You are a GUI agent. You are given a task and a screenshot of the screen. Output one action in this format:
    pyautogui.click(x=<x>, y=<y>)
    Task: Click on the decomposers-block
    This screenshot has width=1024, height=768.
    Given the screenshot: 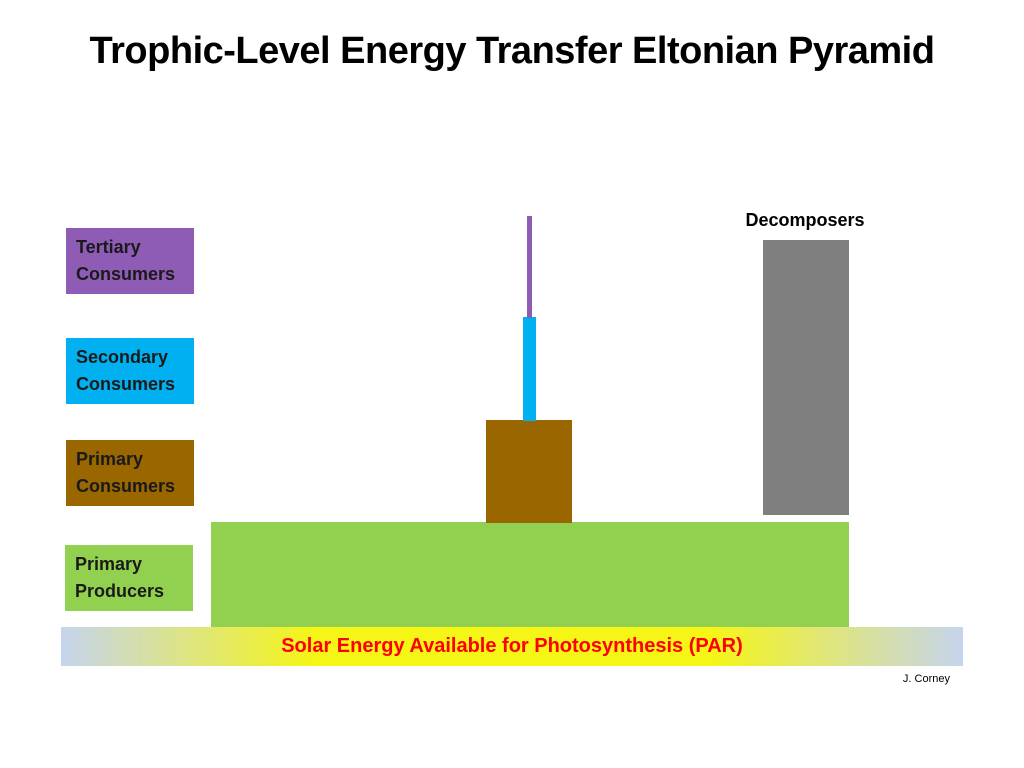 What is the action you would take?
    pyautogui.click(x=806, y=377)
    